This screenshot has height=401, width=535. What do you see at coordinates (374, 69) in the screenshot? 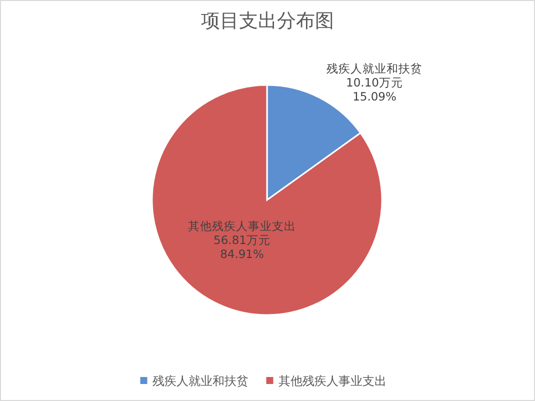
I see `slice-label: 残疾人就业和扶贫` at bounding box center [374, 69].